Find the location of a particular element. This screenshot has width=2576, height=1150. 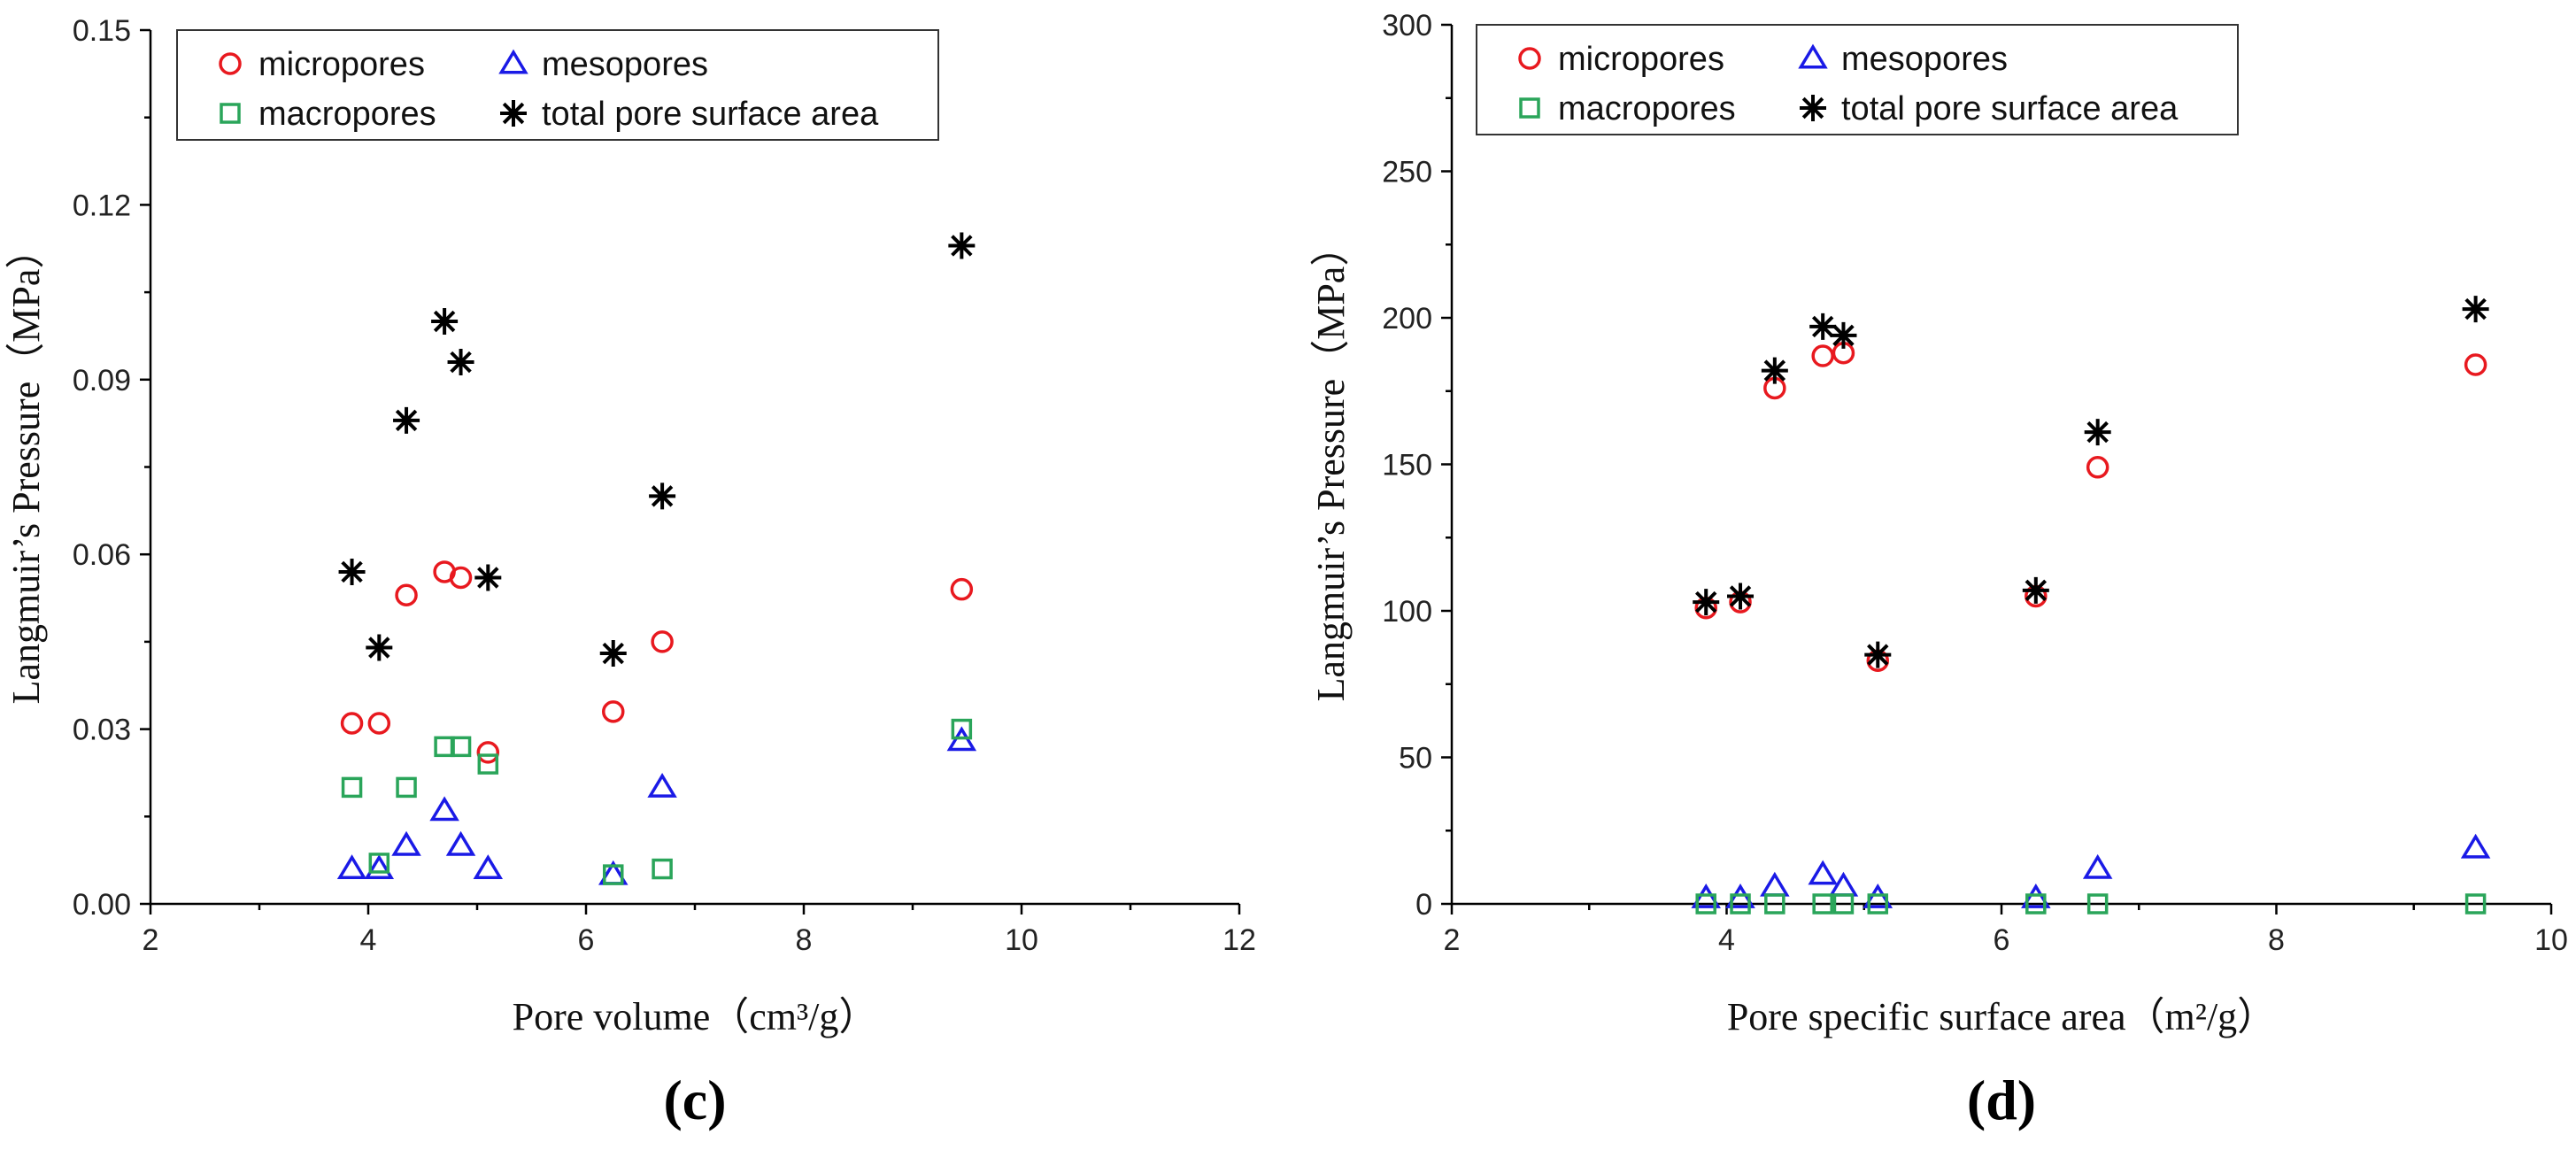

y-tick-label: 0.15 is located at coordinates (102, 31).